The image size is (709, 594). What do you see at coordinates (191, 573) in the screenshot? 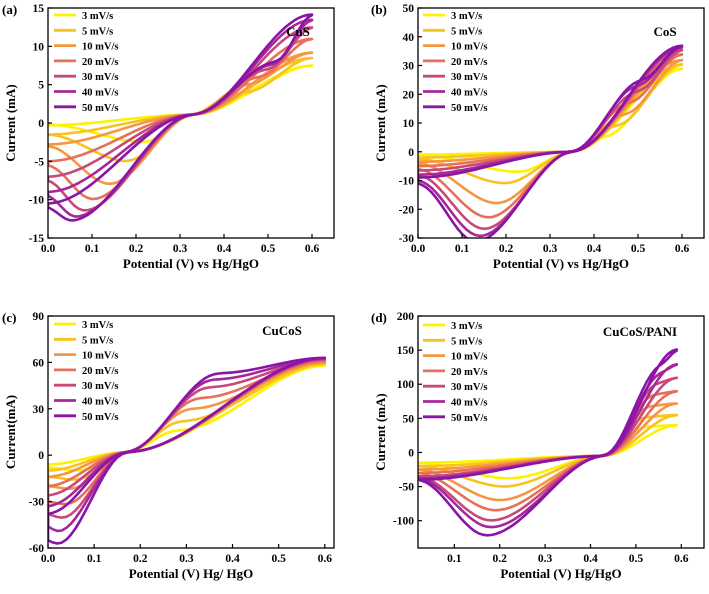
I see `x-axis-label: Potential (V) Hg/ HgO` at bounding box center [191, 573].